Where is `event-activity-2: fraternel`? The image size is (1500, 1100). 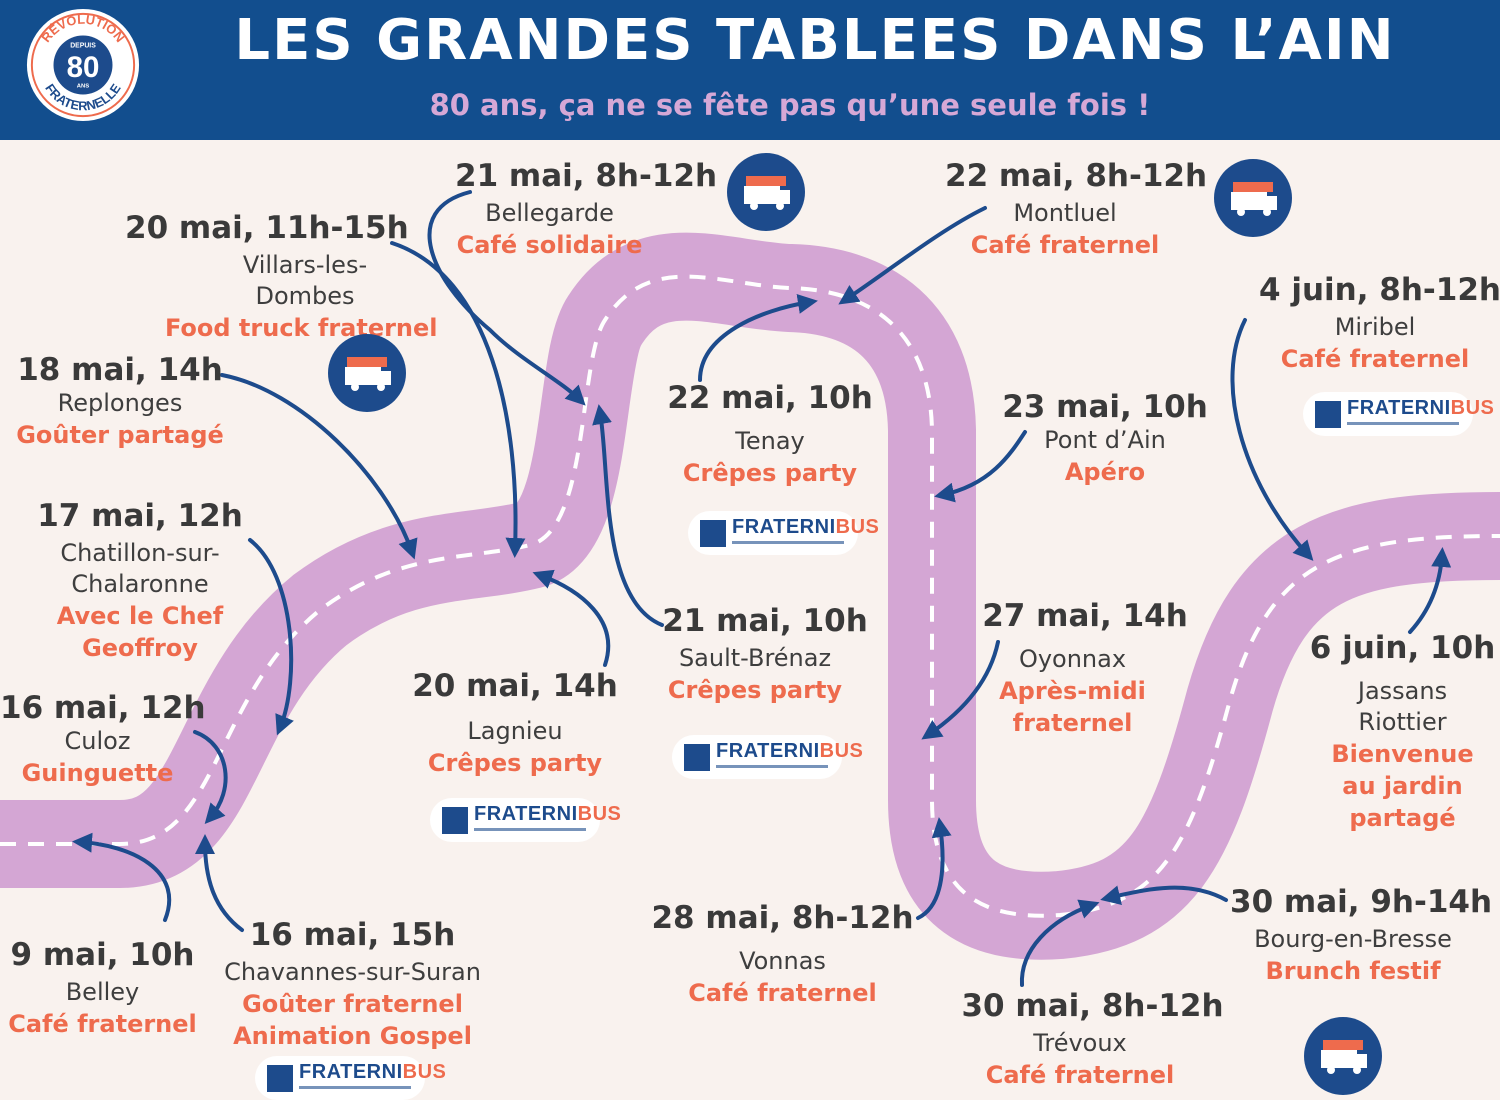
event-activity-2: fraternel is located at coordinates (1072, 723).